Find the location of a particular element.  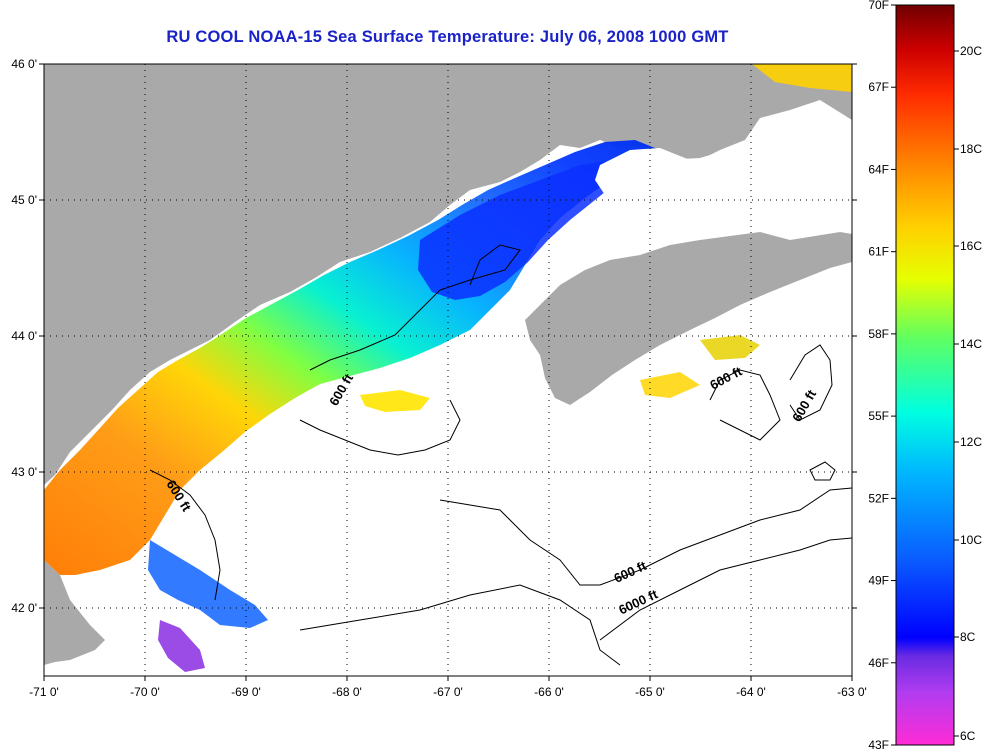

no-data-fundy is located at coordinates (667, 205).